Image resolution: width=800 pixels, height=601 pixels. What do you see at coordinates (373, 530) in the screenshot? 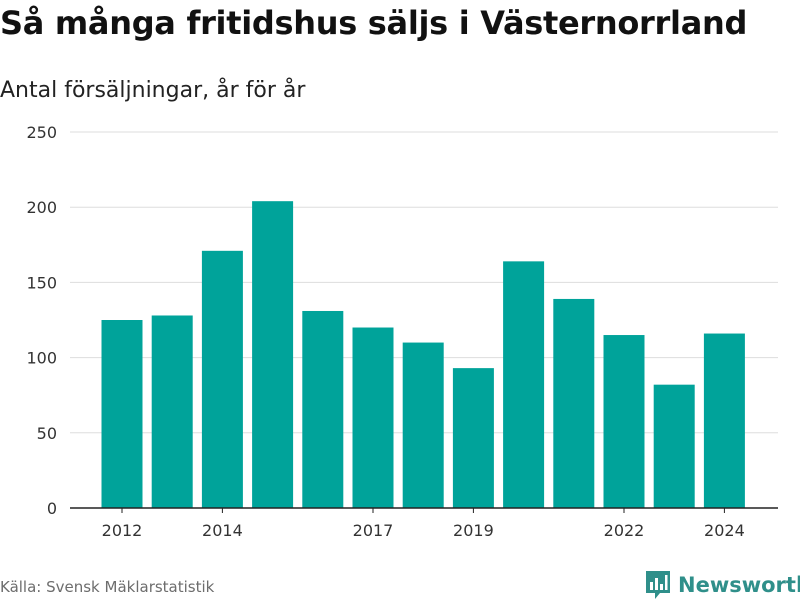
I see `x-tick-label: 2017` at bounding box center [373, 530].